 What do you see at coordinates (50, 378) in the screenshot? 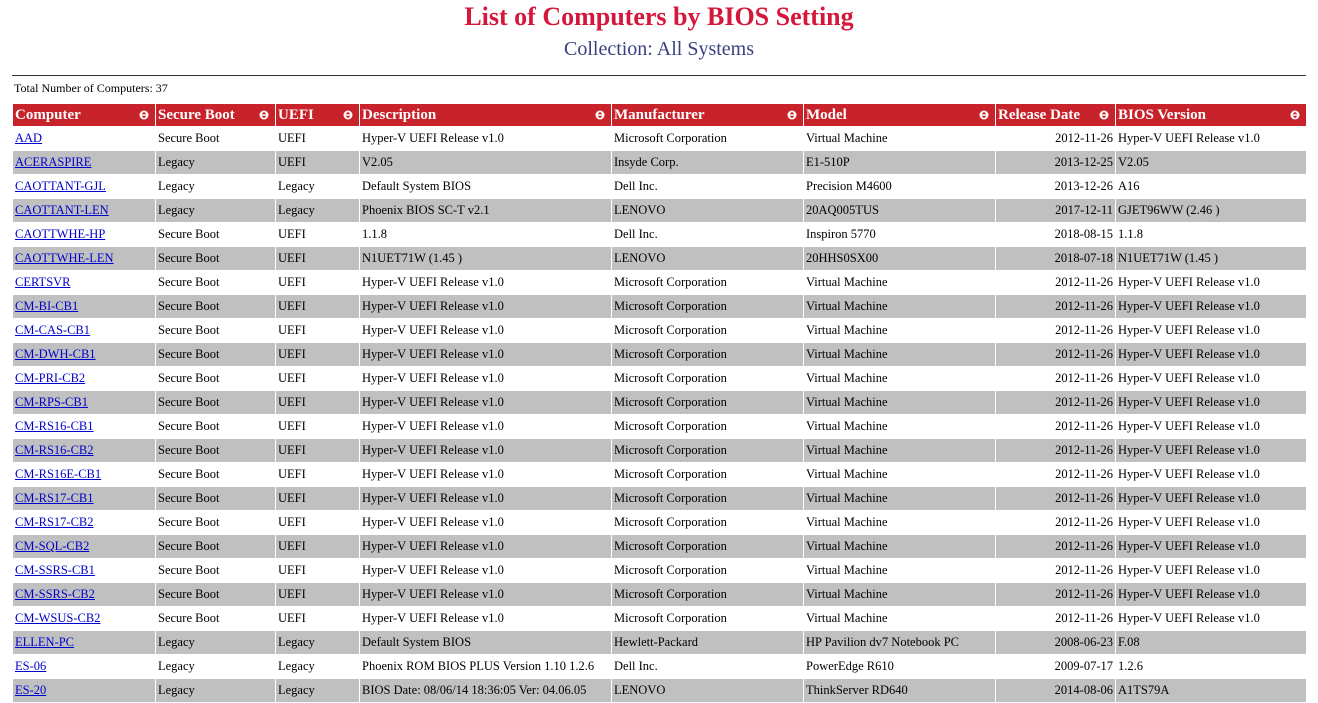
I see `computer-link: CM-PRI-CB2` at bounding box center [50, 378].